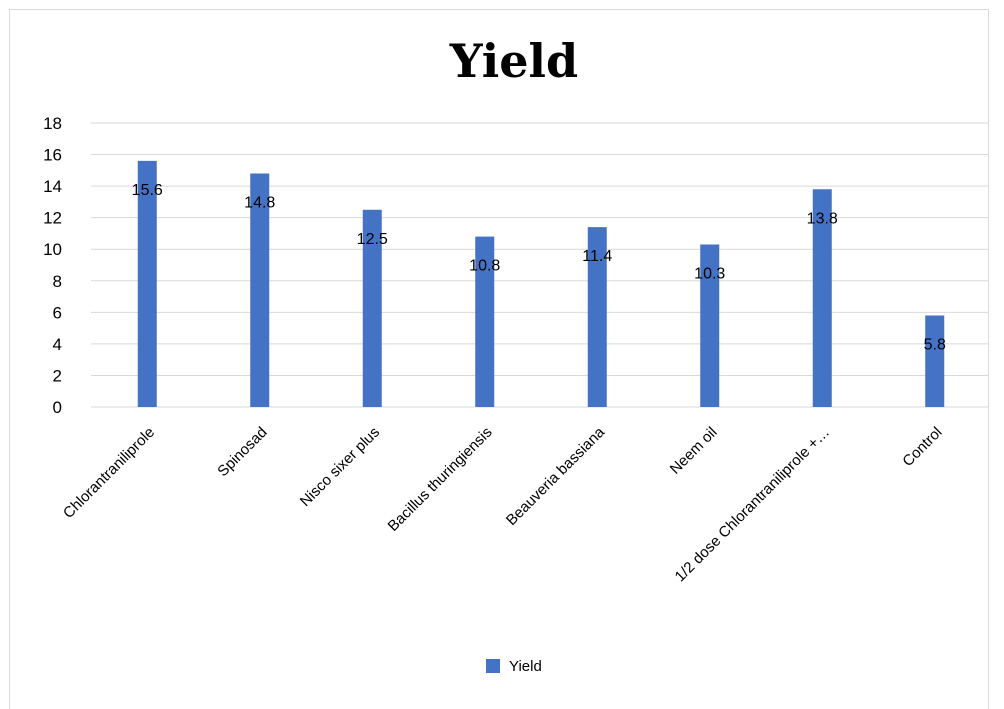  What do you see at coordinates (52, 123) in the screenshot?
I see `y-tick-label: 18` at bounding box center [52, 123].